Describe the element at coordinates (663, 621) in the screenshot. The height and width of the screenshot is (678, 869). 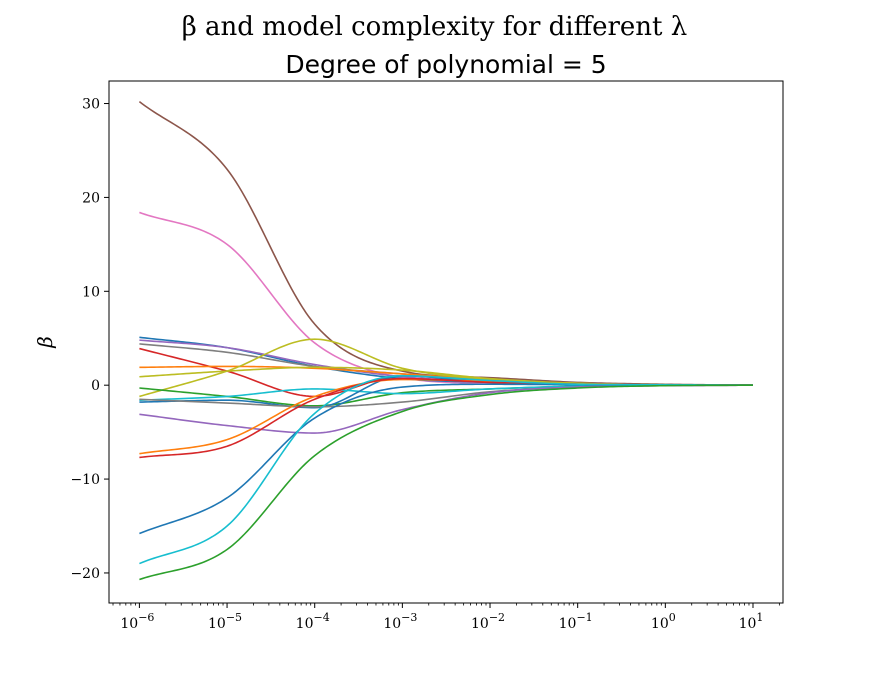
I see `x-tick-label: 10⁰` at that location.